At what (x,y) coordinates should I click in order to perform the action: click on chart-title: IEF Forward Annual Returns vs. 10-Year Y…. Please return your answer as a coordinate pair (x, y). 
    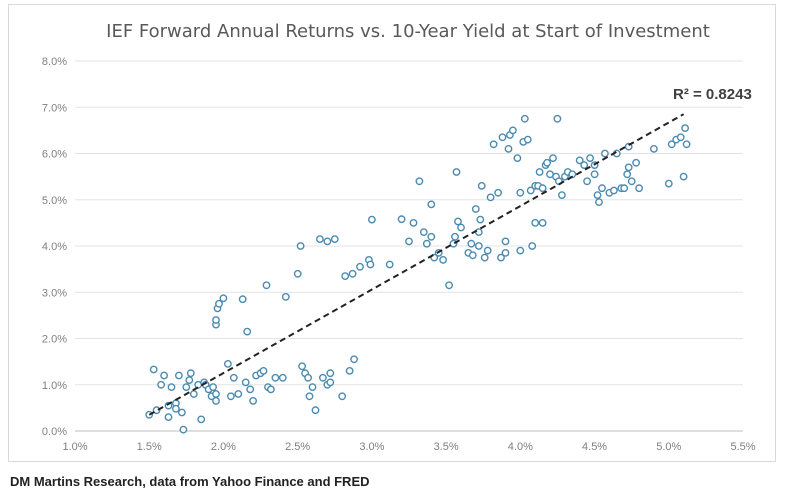
    Looking at the image, I should click on (408, 31).